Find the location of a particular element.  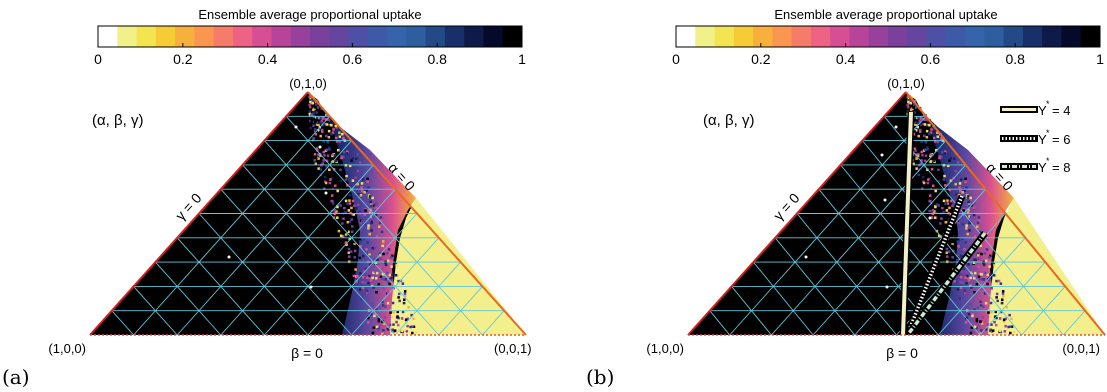

legend-item-y6: Y * = 6 is located at coordinates (1035, 137).